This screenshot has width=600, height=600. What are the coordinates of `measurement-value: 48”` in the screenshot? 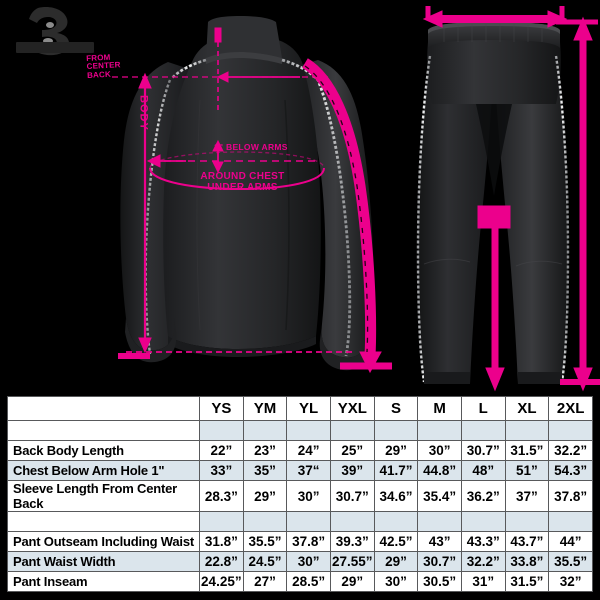 It's located at (483, 470).